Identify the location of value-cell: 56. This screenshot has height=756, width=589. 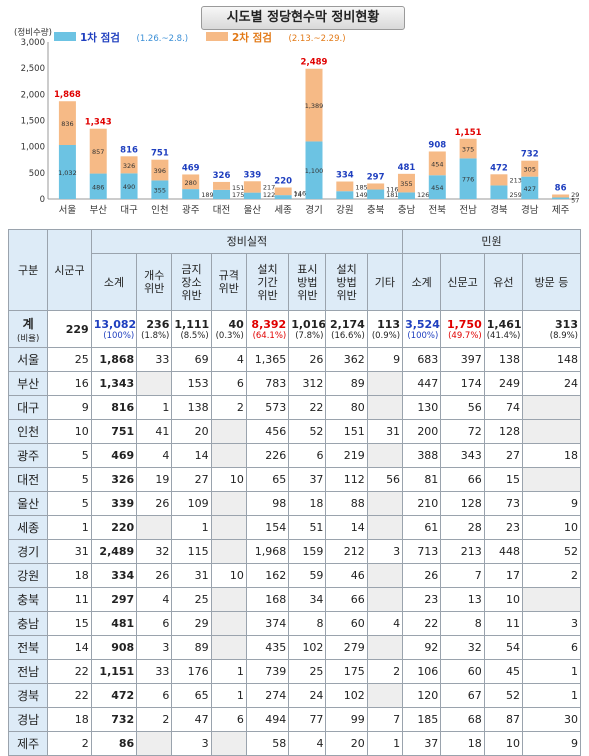
(385, 479).